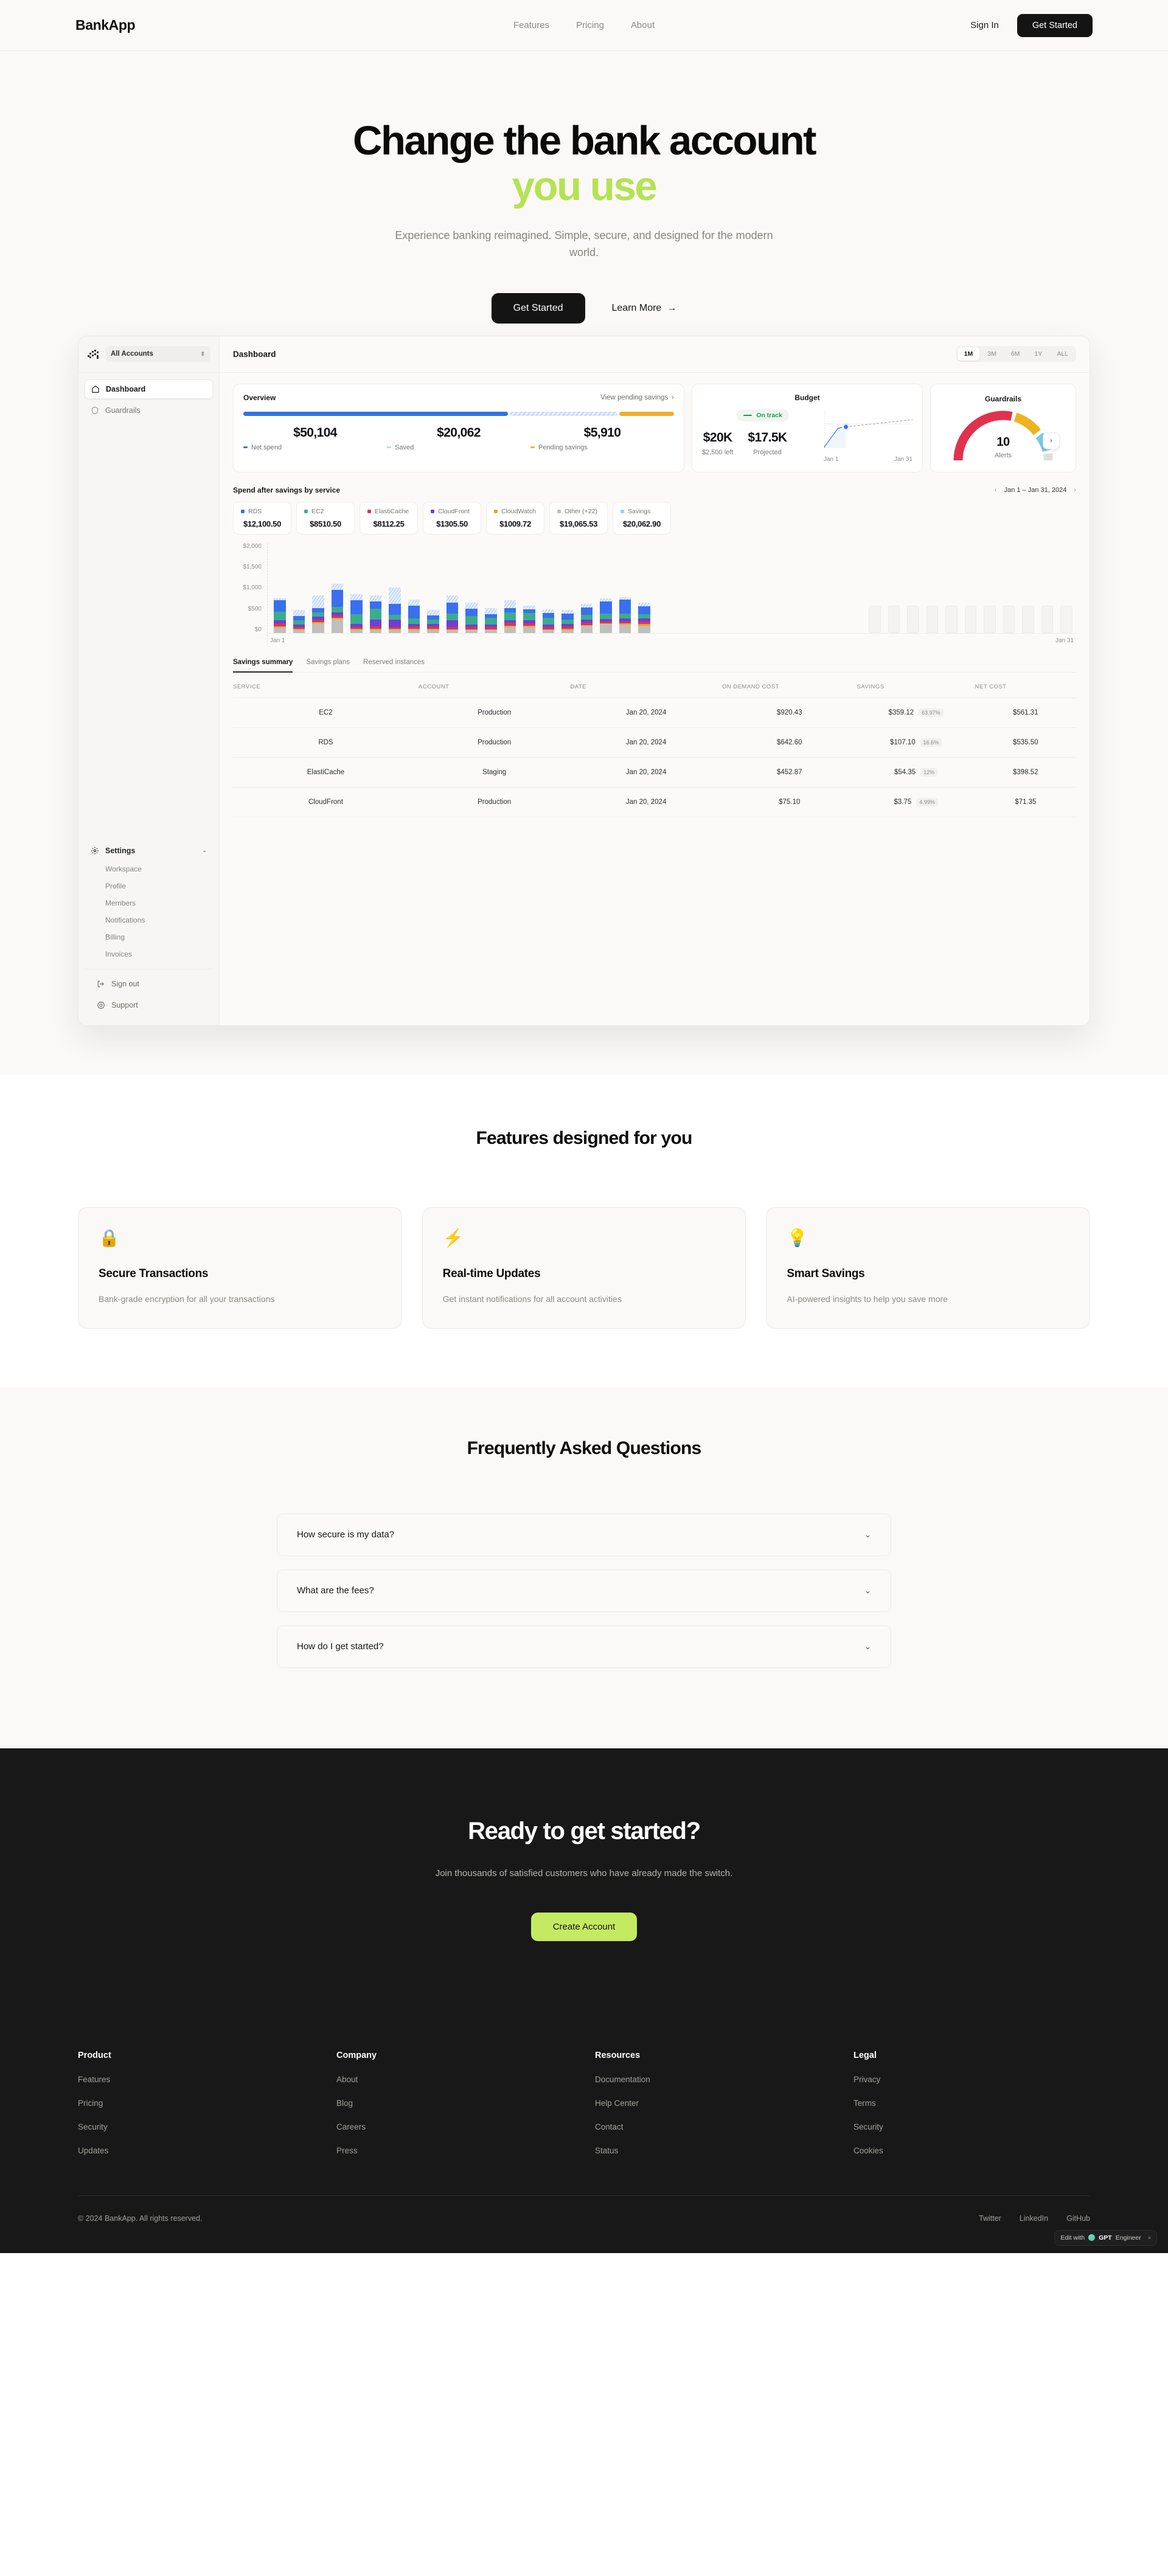 The width and height of the screenshot is (1168, 2576). What do you see at coordinates (389, 447) in the screenshot?
I see `legend-dot-saved` at bounding box center [389, 447].